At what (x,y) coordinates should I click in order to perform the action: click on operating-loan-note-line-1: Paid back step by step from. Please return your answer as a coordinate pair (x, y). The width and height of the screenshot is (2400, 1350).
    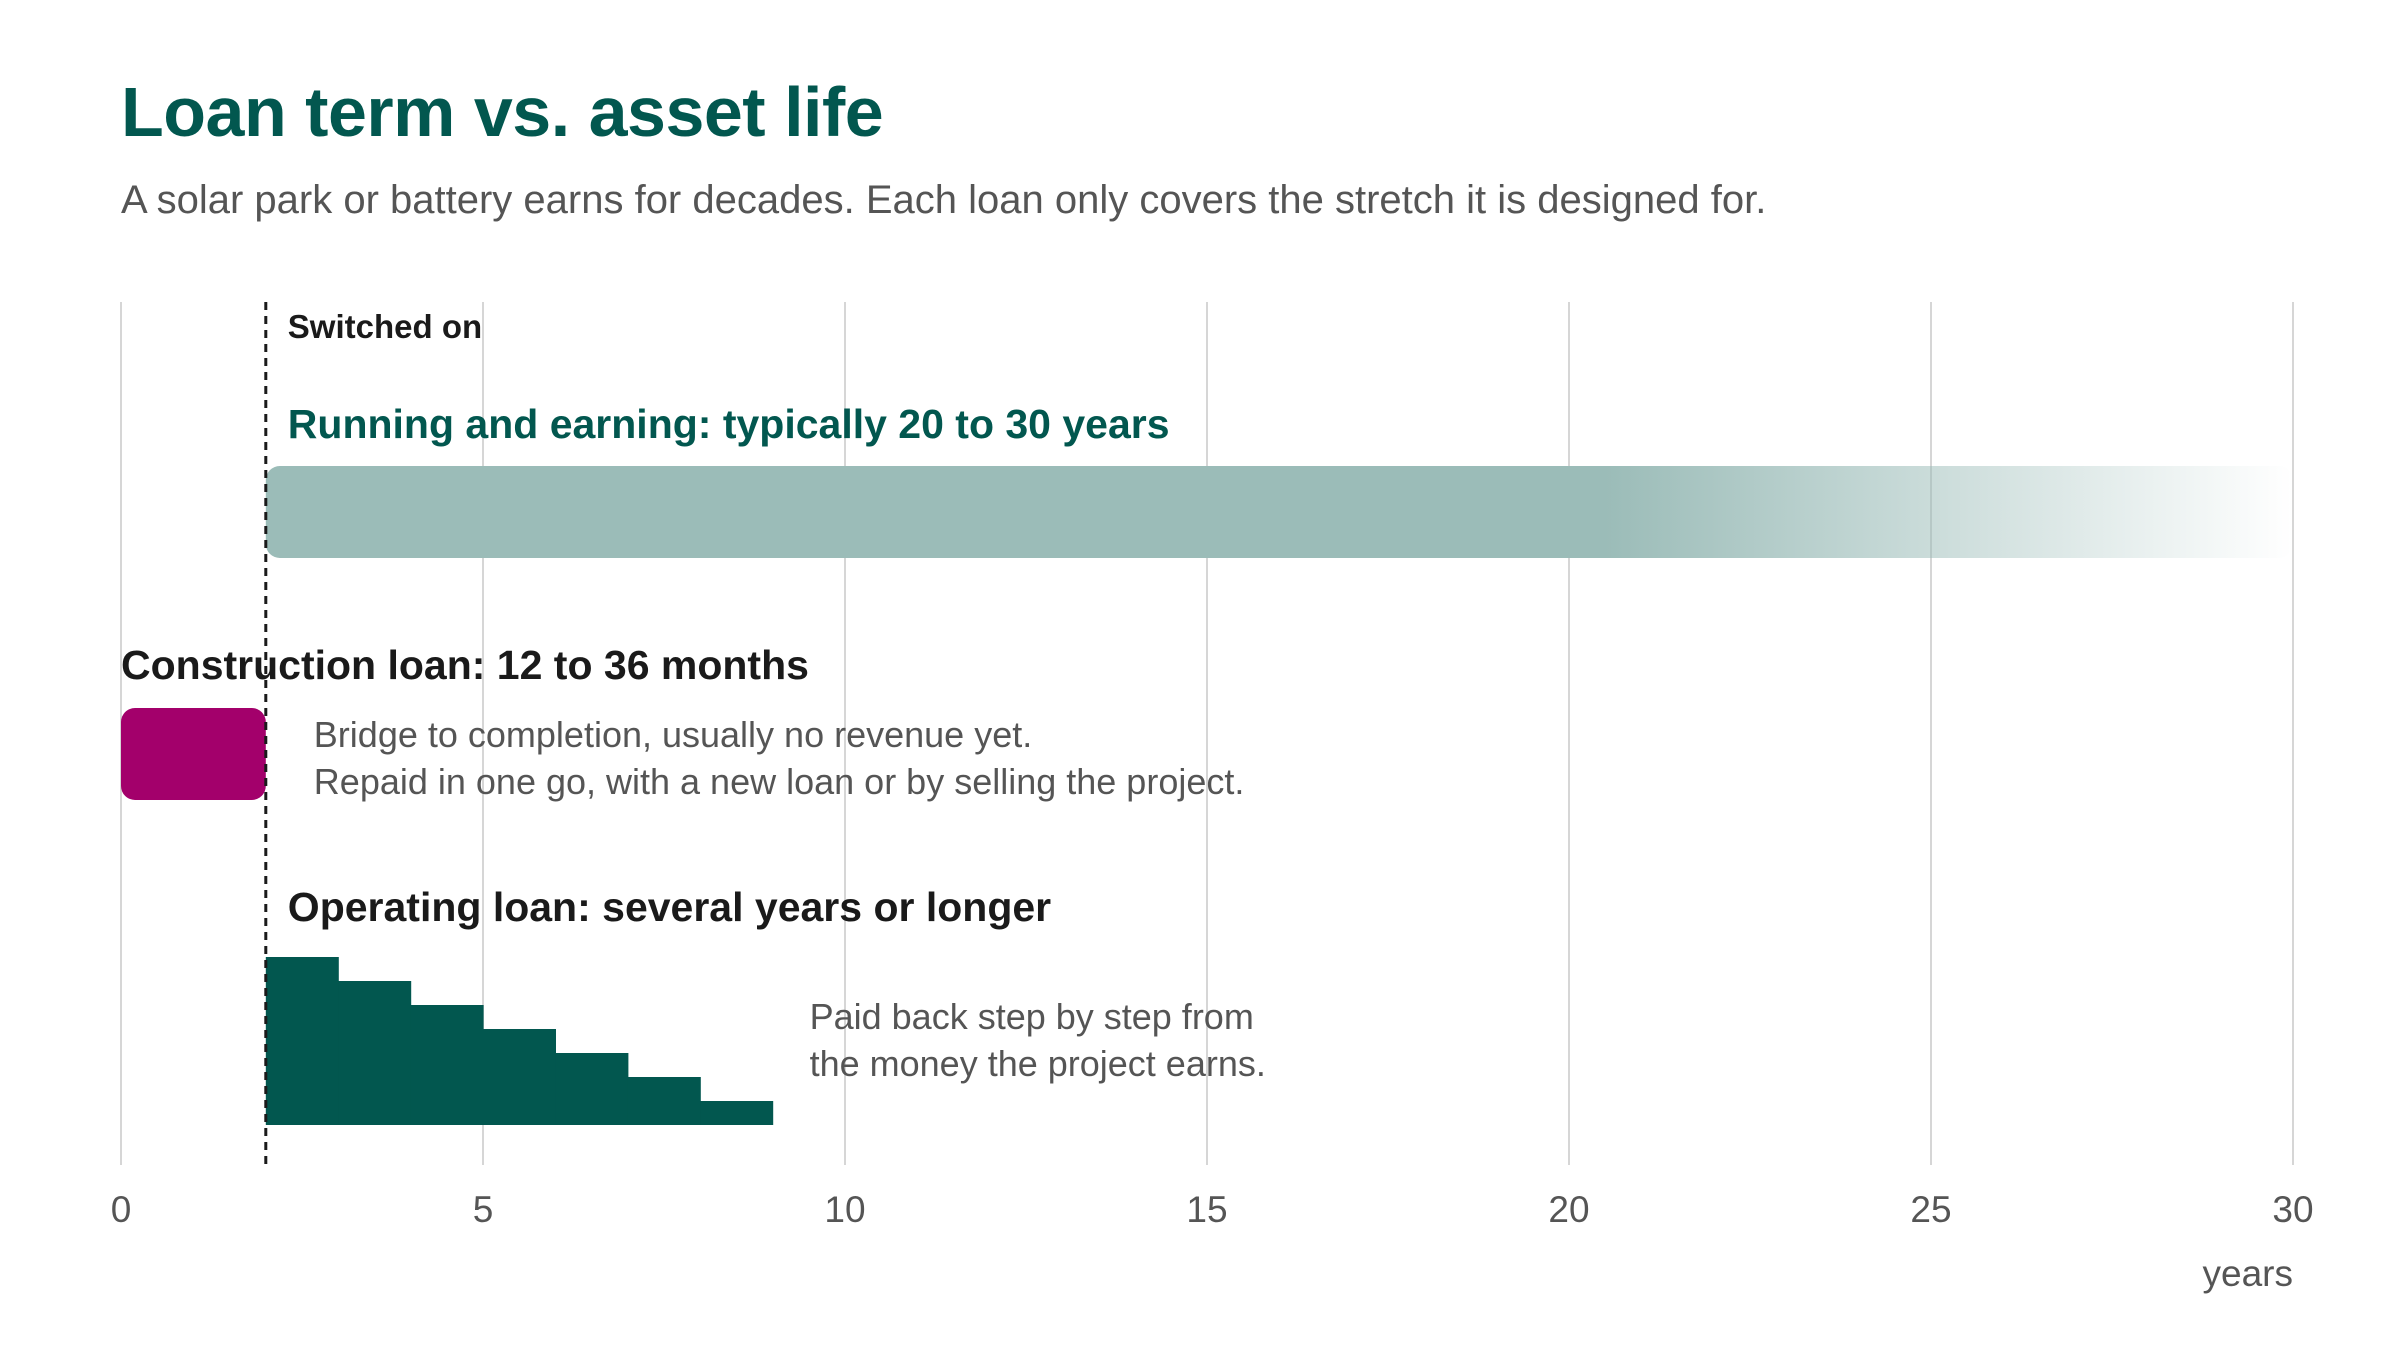
    Looking at the image, I should click on (1032, 1016).